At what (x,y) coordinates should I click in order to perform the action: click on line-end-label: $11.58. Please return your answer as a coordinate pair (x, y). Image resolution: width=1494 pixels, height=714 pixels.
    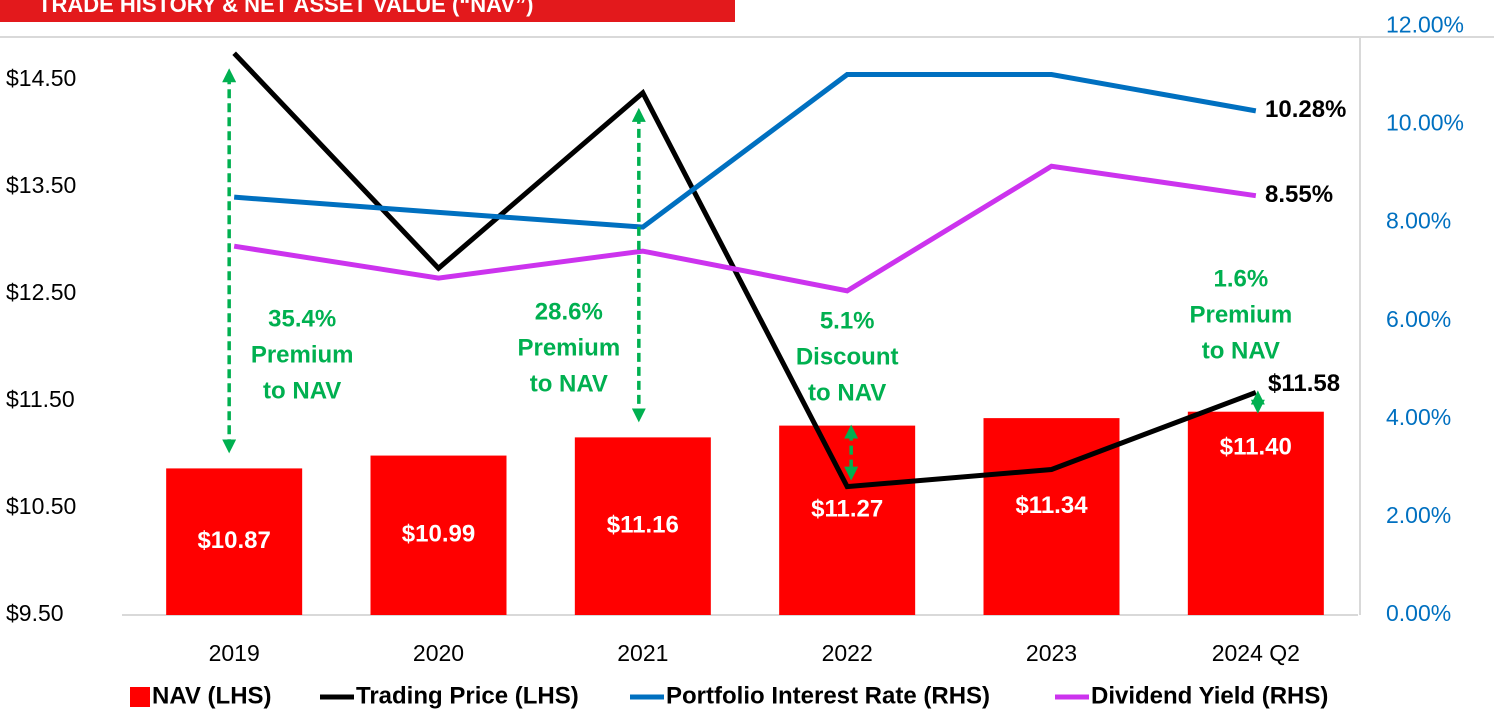
    Looking at the image, I should click on (1304, 383).